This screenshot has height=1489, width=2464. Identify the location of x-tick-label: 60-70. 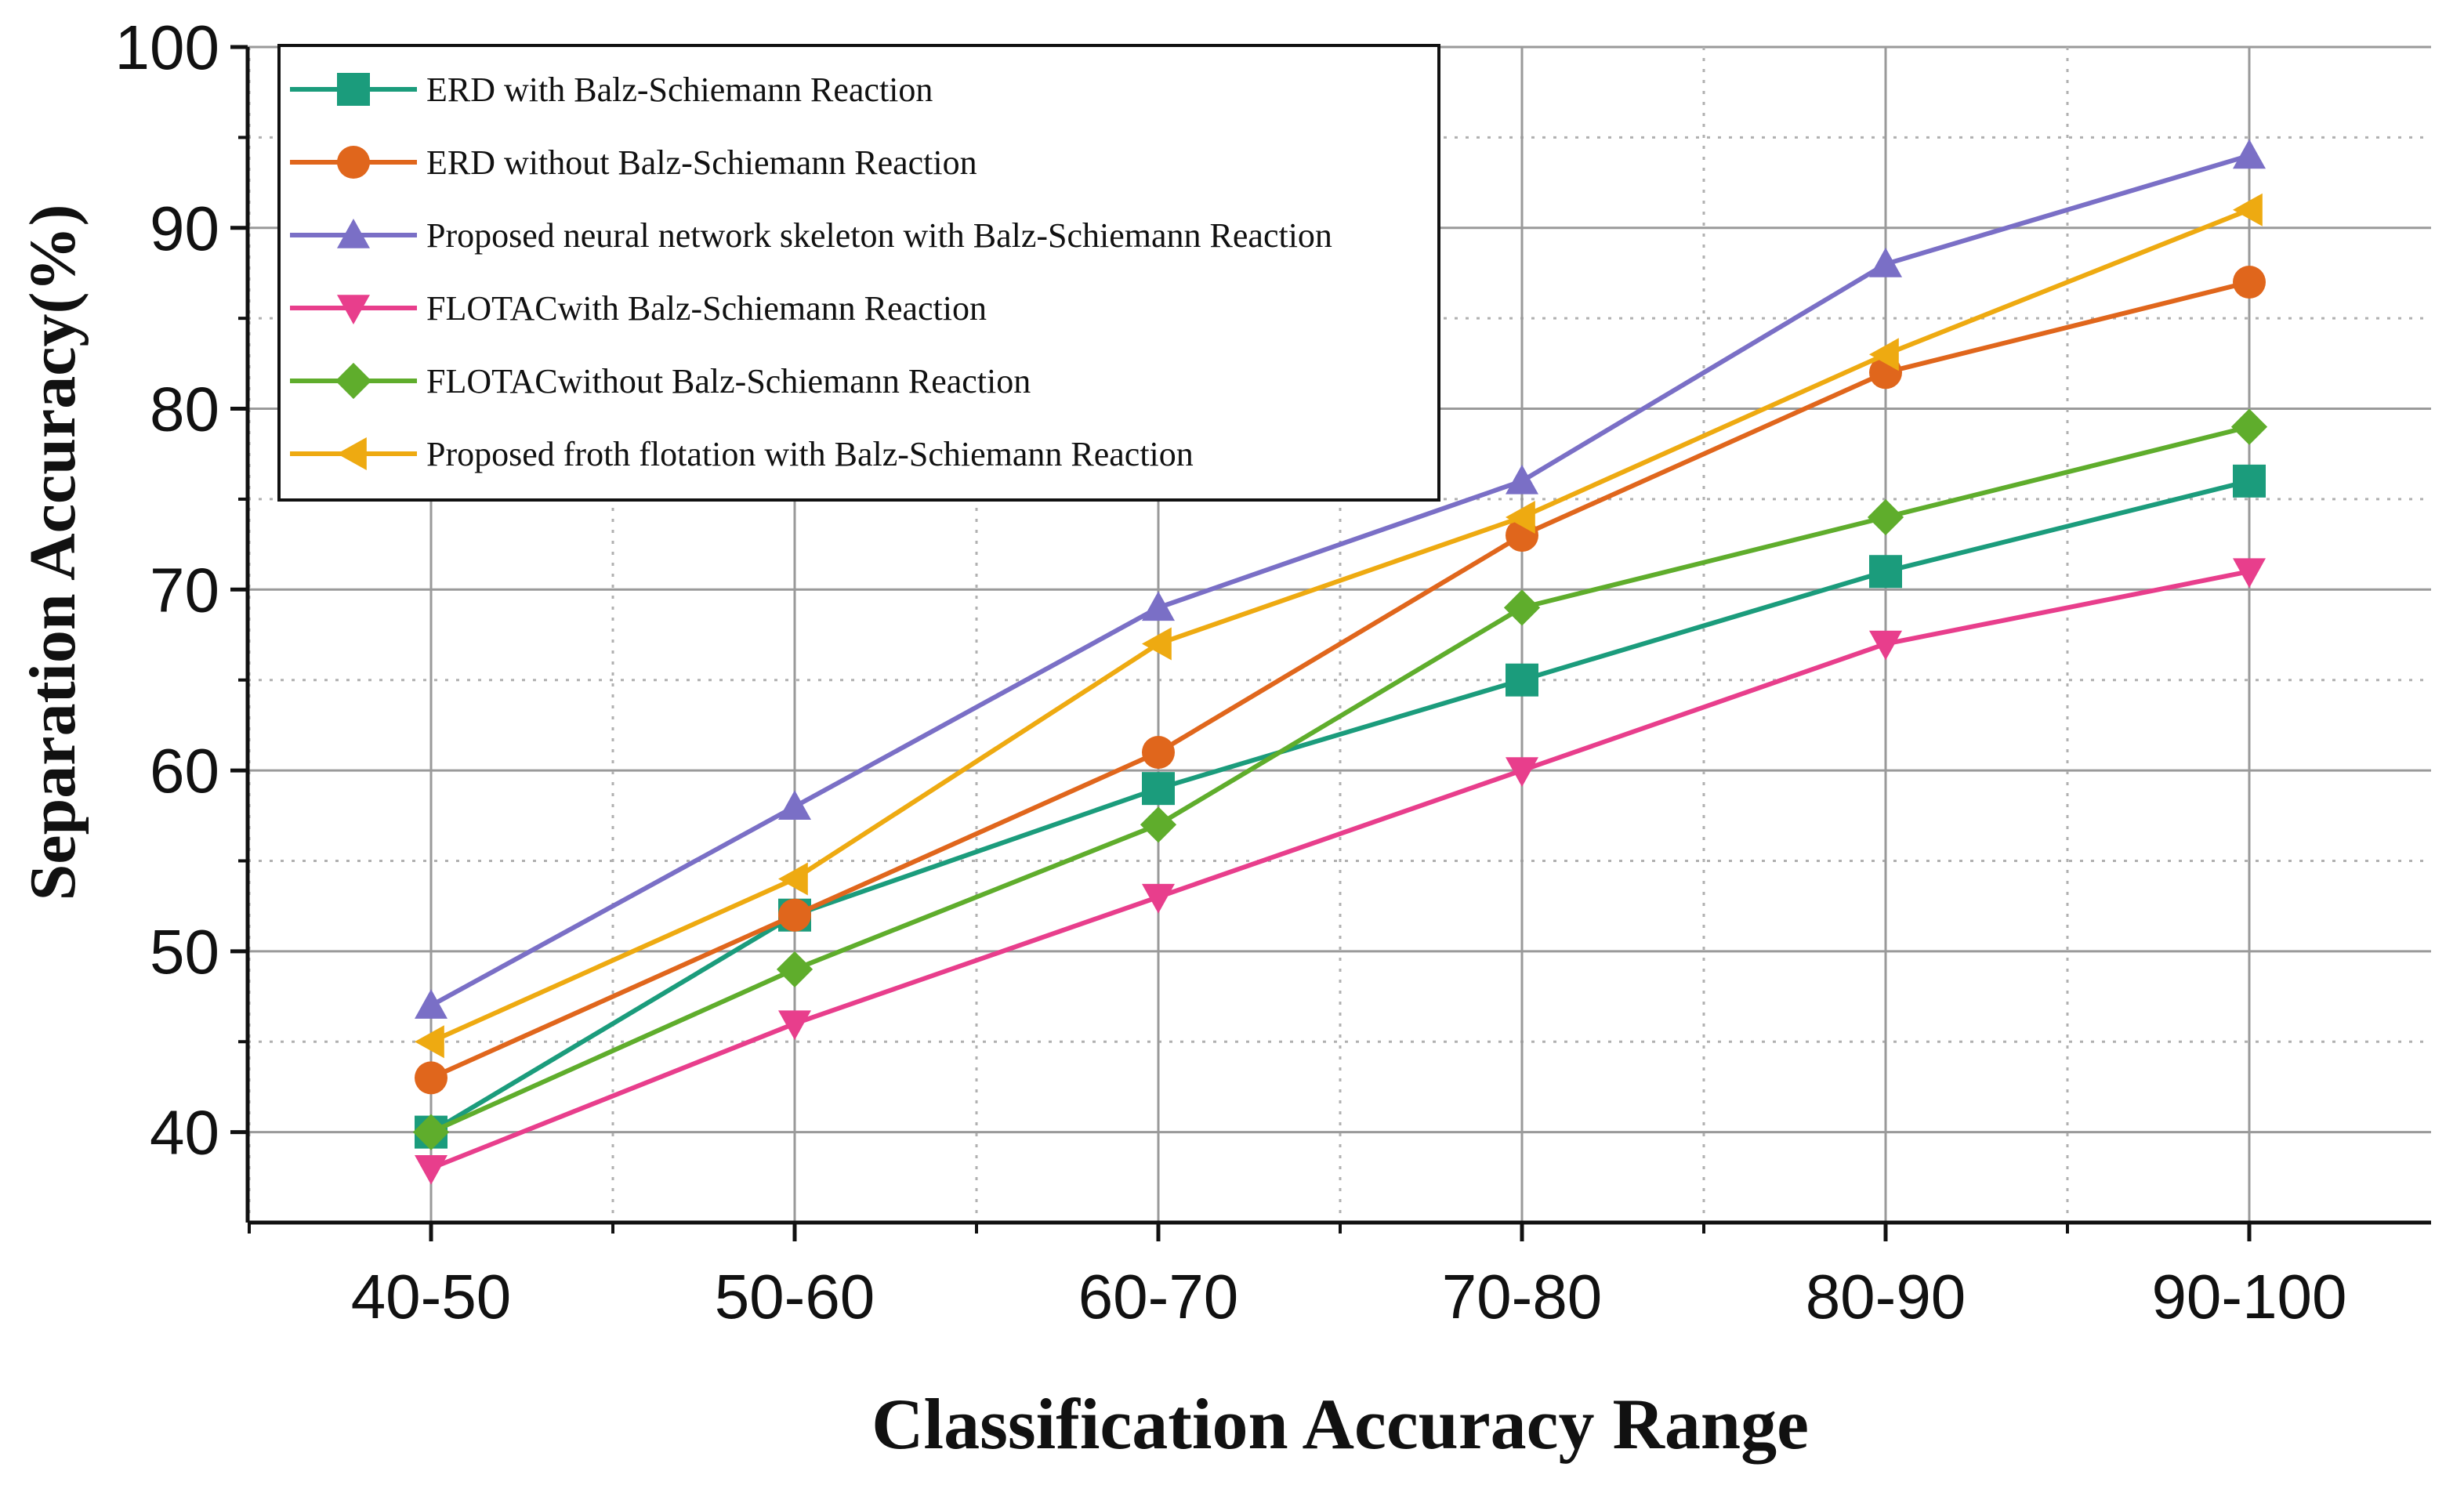
(1158, 1296).